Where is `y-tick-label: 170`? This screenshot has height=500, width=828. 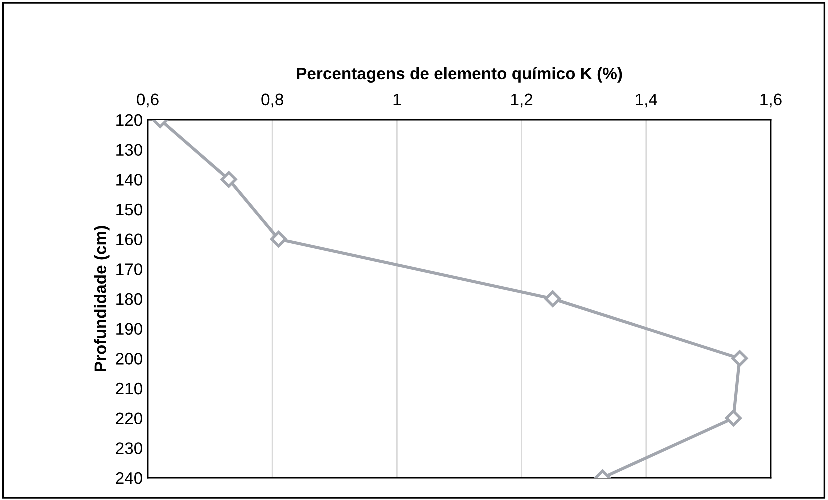 y-tick-label: 170 is located at coordinates (129, 270).